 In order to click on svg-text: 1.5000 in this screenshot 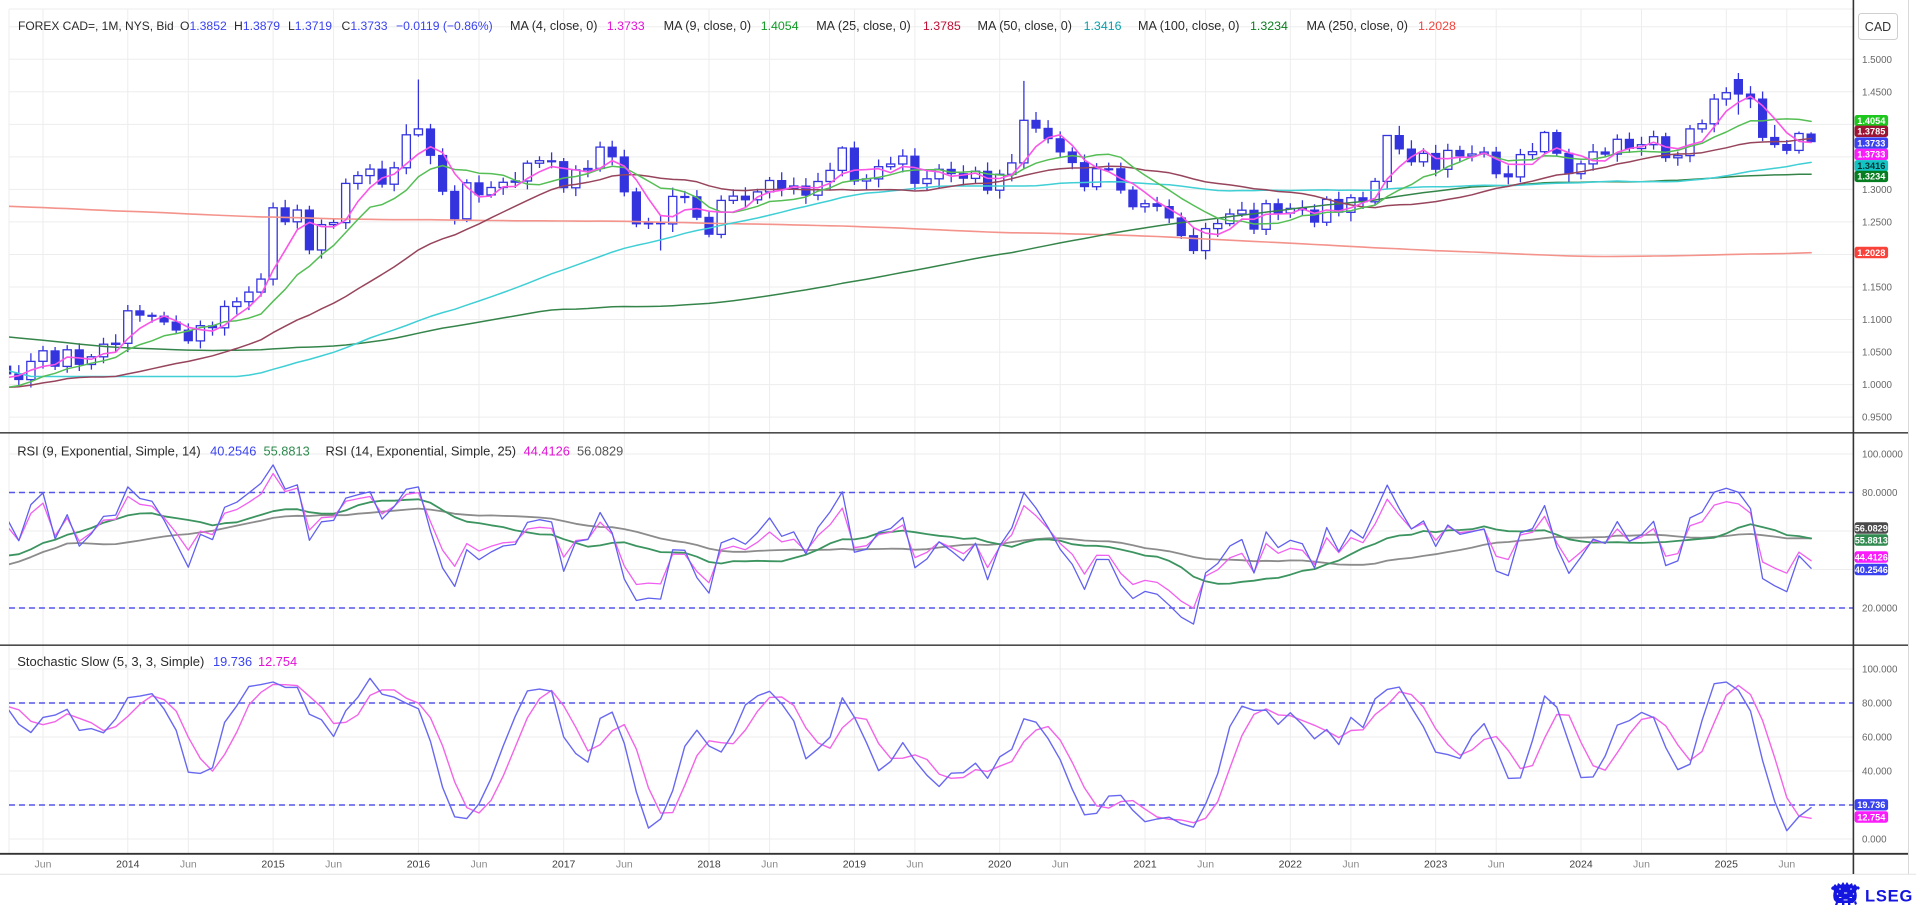, I will do `click(1877, 60)`.